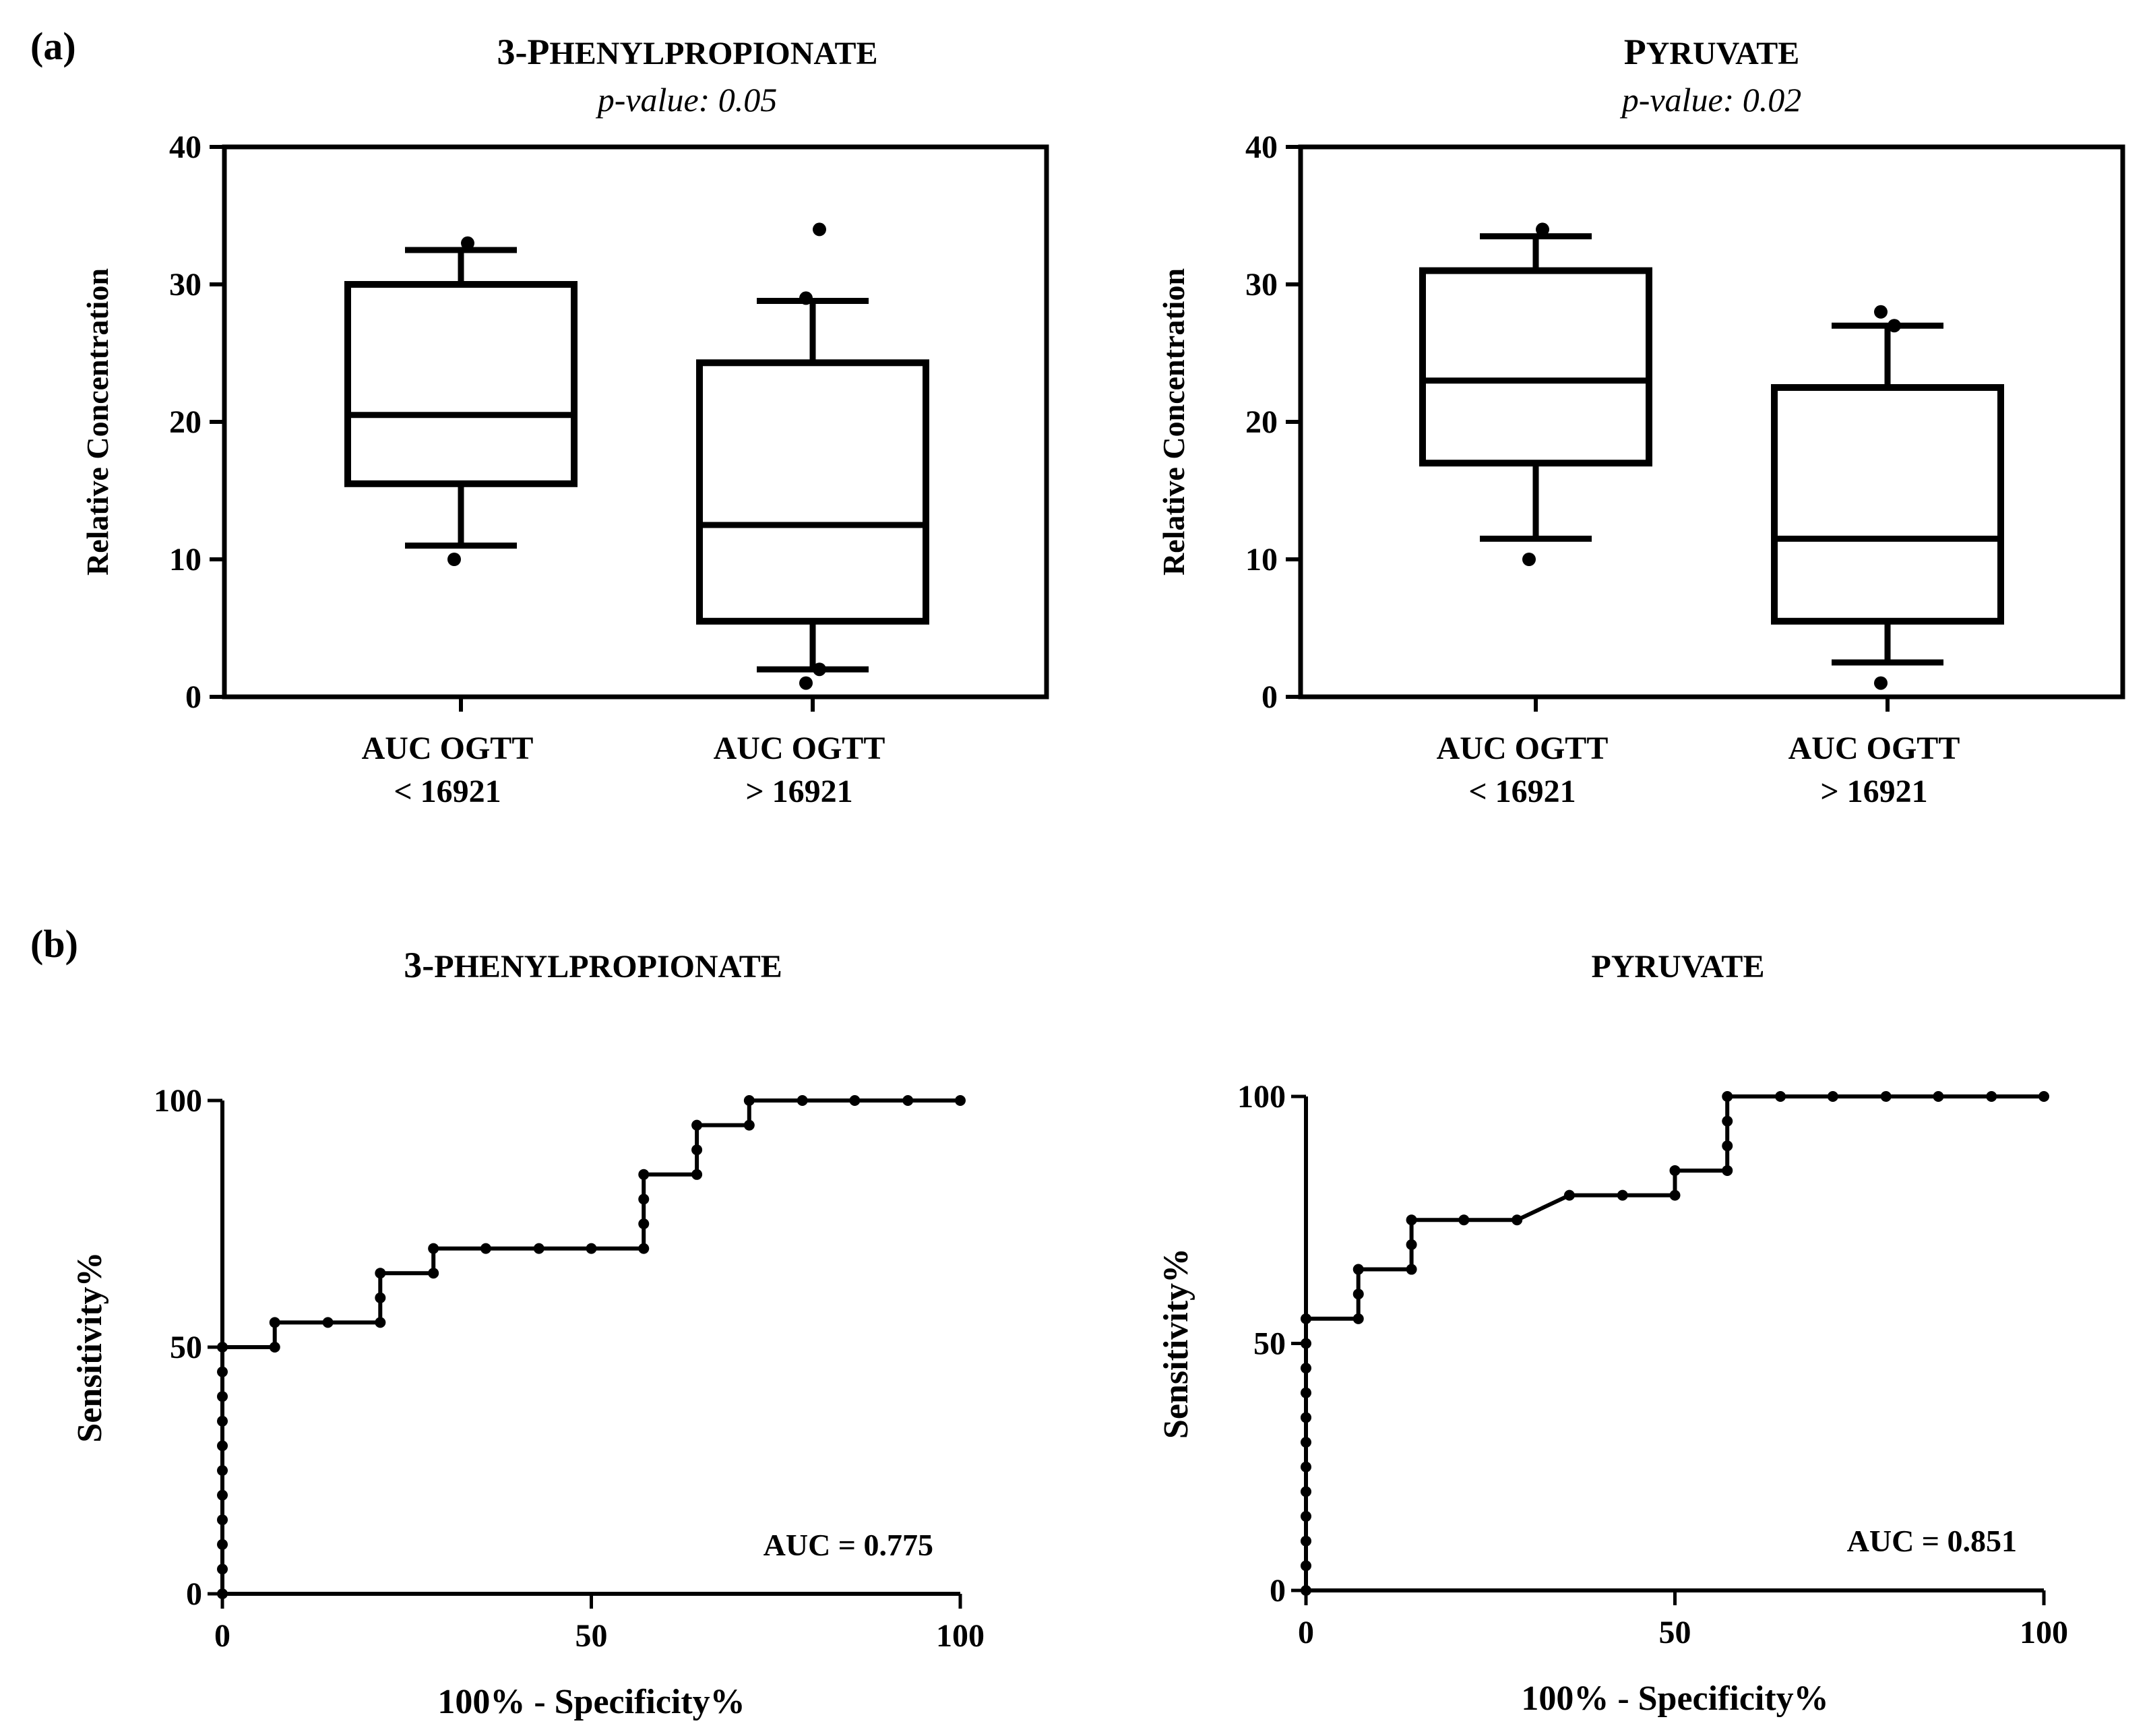 Image resolution: width=2149 pixels, height=1736 pixels. I want to click on y-tick-label: 40, so click(185, 147).